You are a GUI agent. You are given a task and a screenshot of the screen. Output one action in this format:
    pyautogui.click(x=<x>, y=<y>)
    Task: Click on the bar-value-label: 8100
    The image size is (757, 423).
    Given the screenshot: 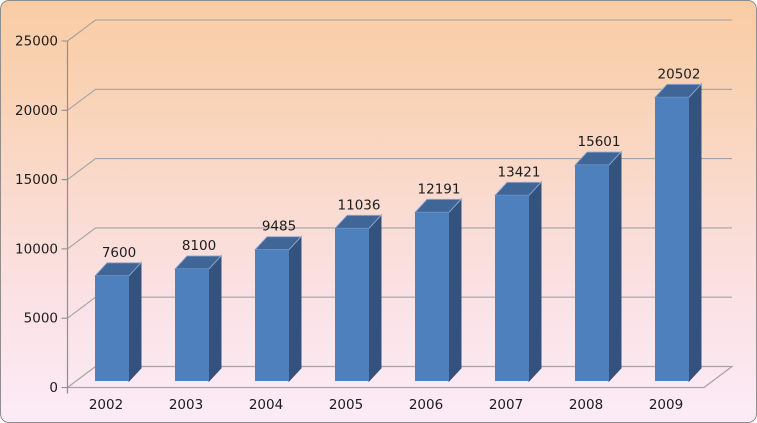 What is the action you would take?
    pyautogui.click(x=199, y=246)
    